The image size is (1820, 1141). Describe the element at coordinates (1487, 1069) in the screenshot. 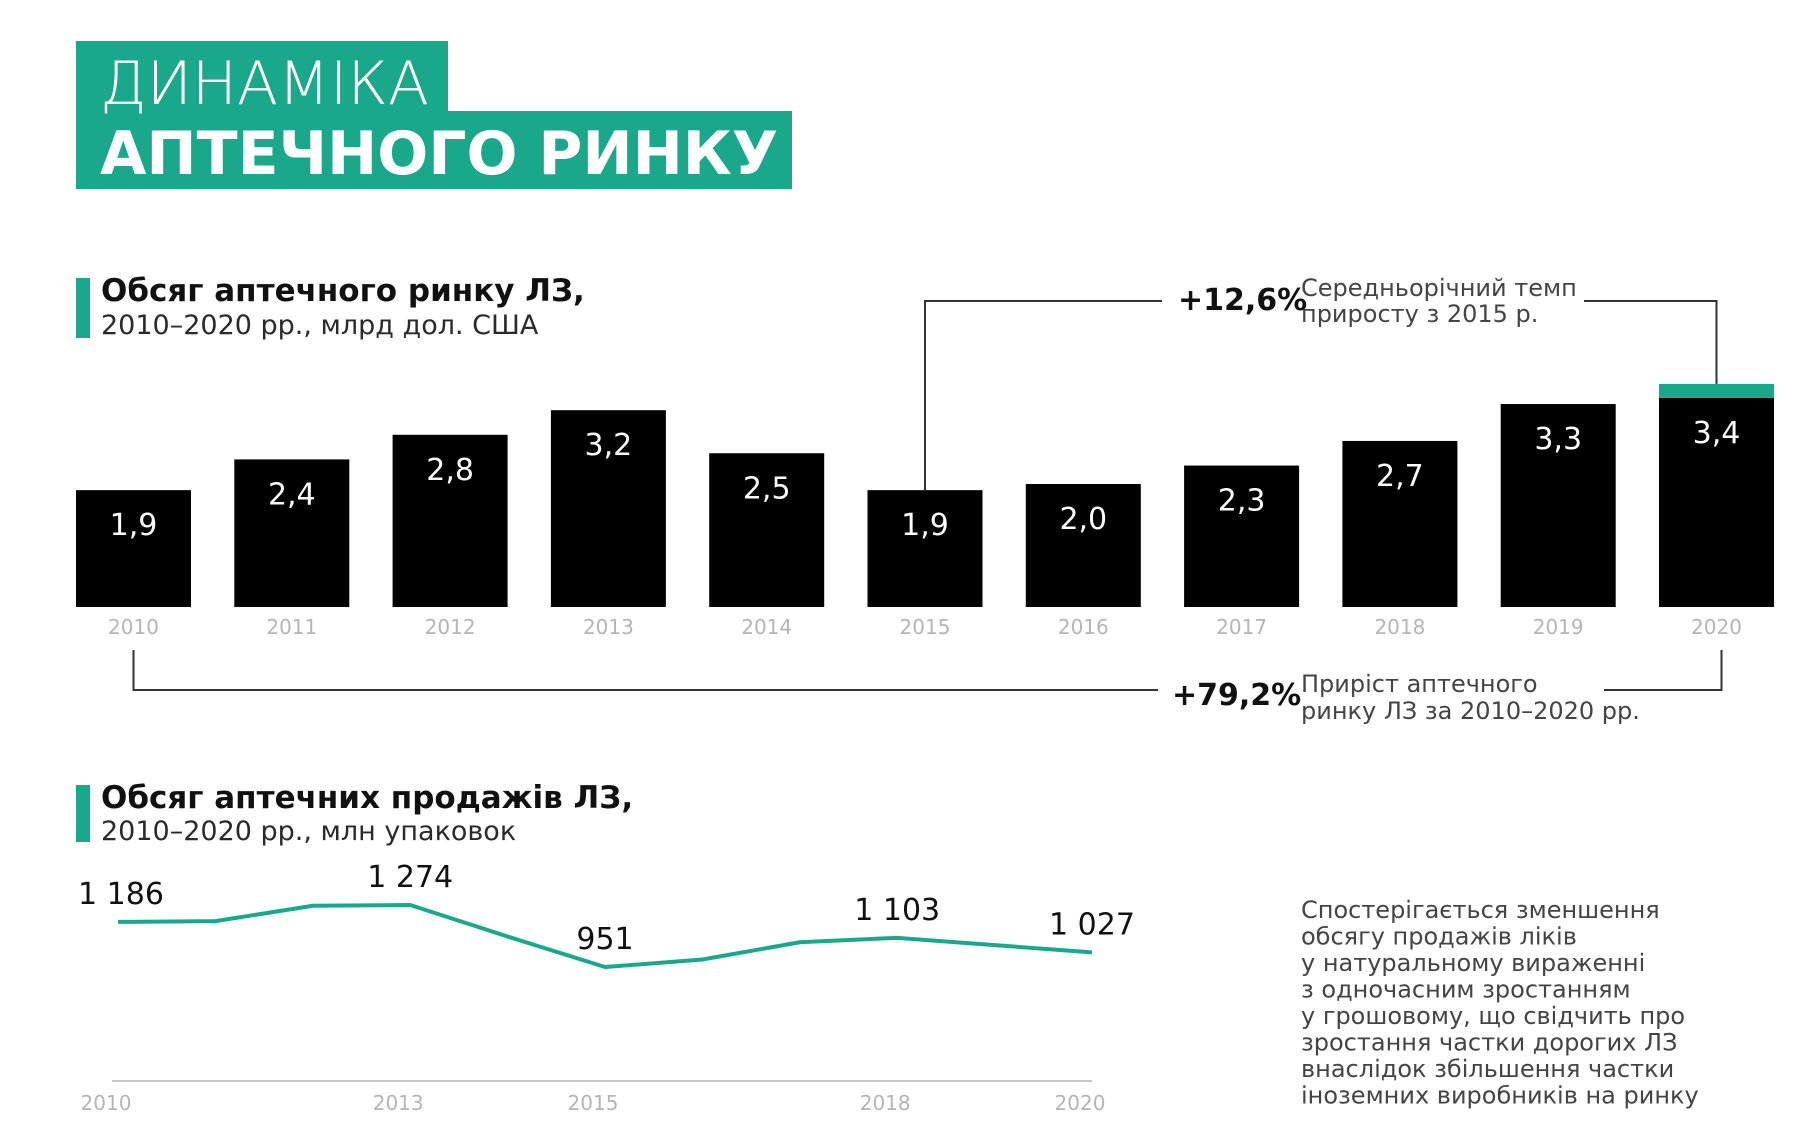

I see `side-note-line: внаслідок збільшення частки` at that location.